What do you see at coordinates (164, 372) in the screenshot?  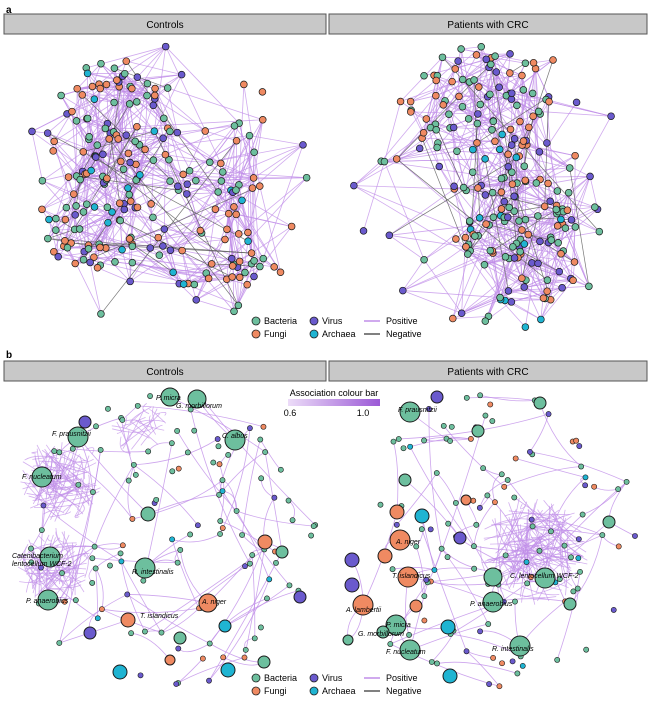 I see `panel-b-title-controls: Controls` at bounding box center [164, 372].